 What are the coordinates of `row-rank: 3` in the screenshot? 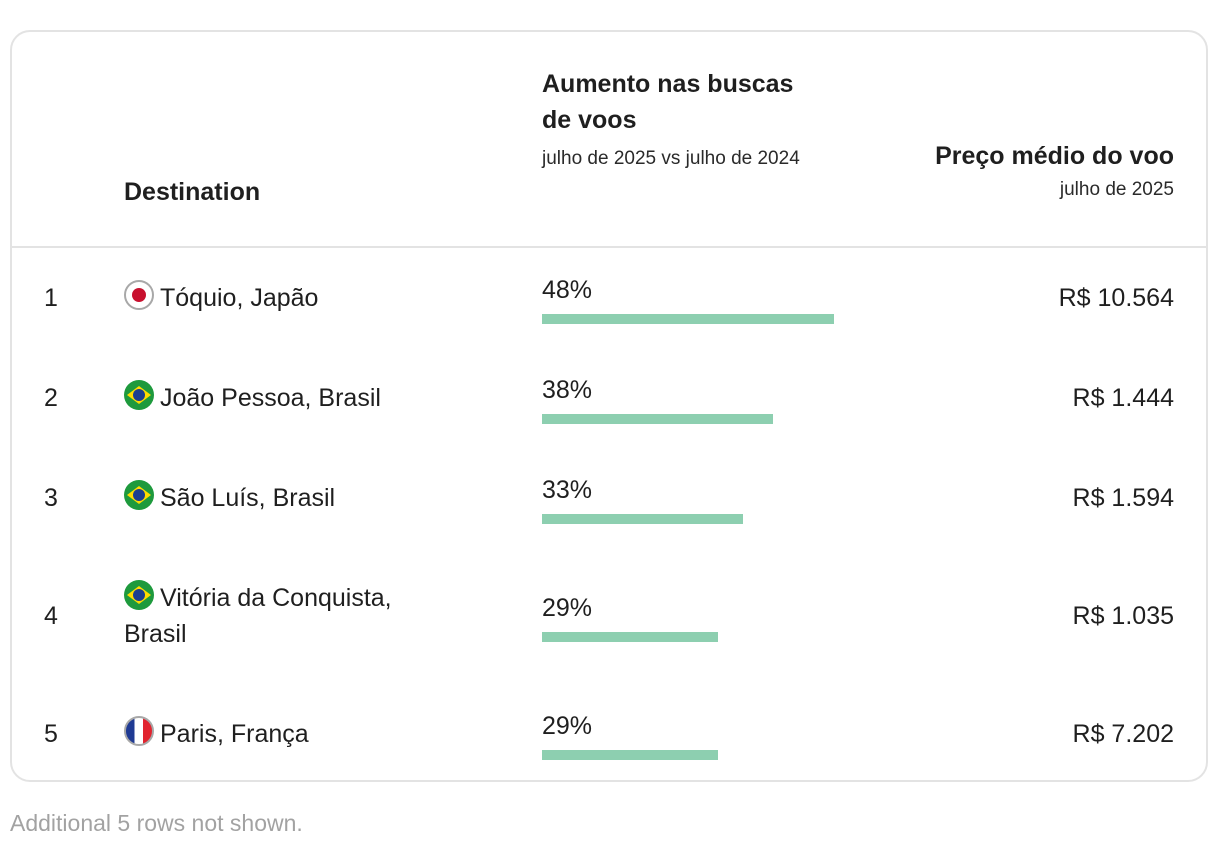 It's located at (51, 498).